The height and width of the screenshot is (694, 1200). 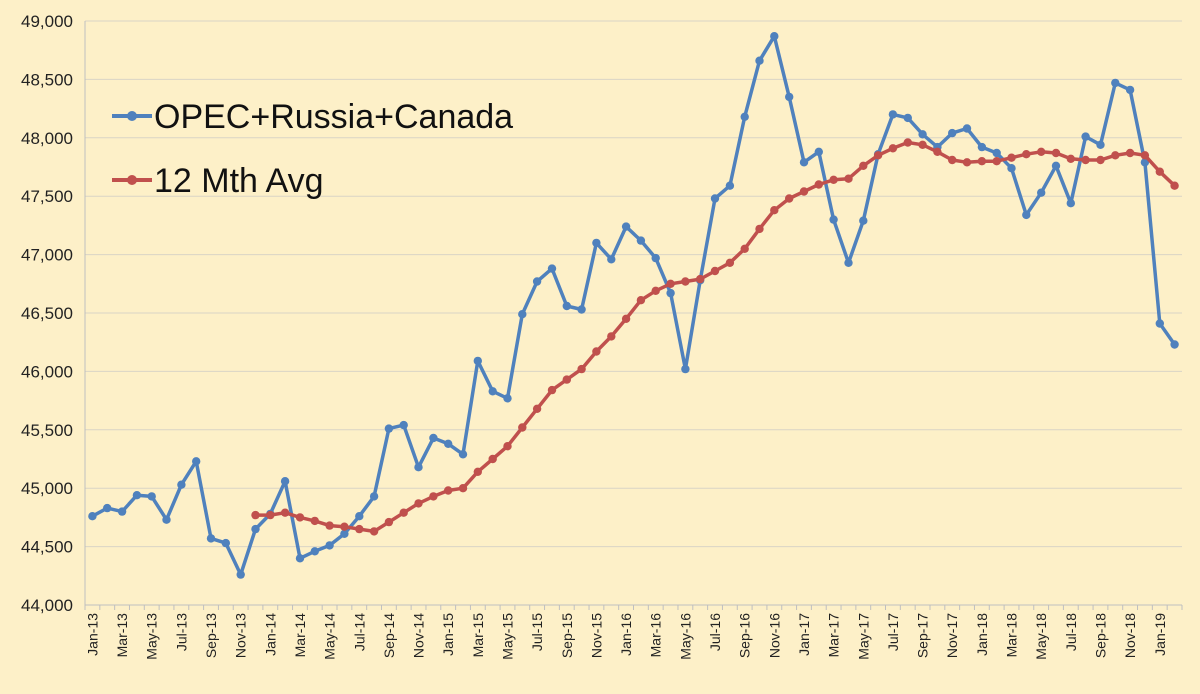 I want to click on y-tick-label: 47,000, so click(x=47, y=255).